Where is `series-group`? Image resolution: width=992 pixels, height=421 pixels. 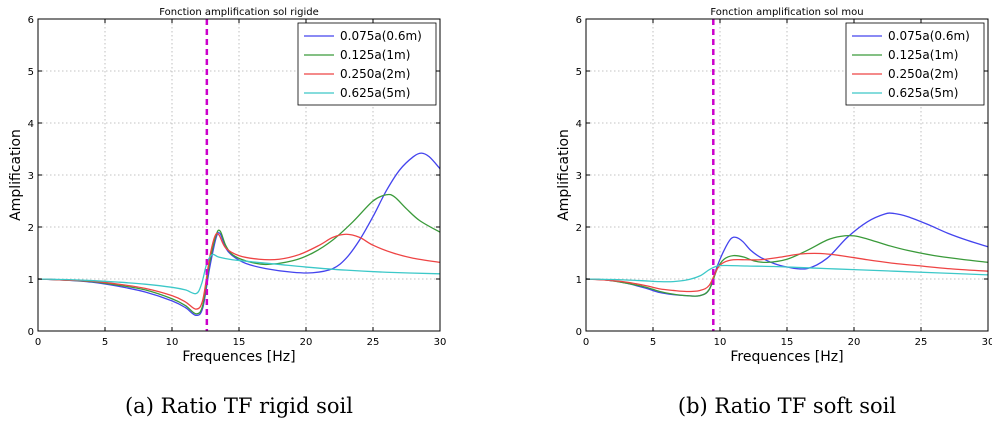
series-group is located at coordinates (787, 254).